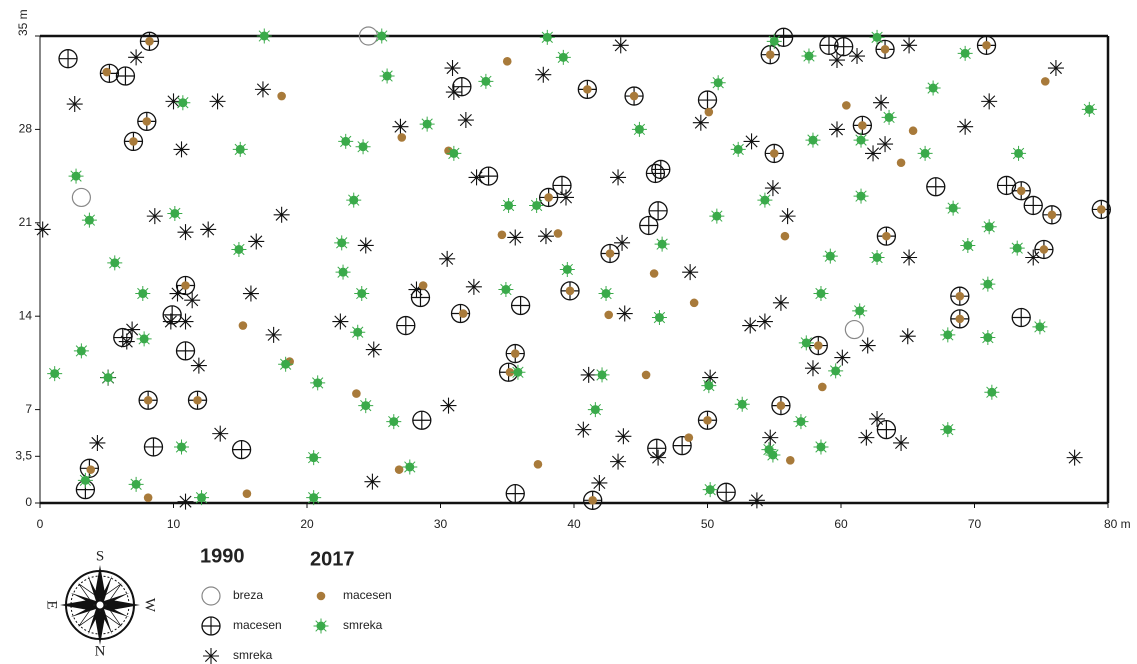 The width and height of the screenshot is (1137, 664). What do you see at coordinates (307, 524) in the screenshot?
I see `x-tick-label: 20` at bounding box center [307, 524].